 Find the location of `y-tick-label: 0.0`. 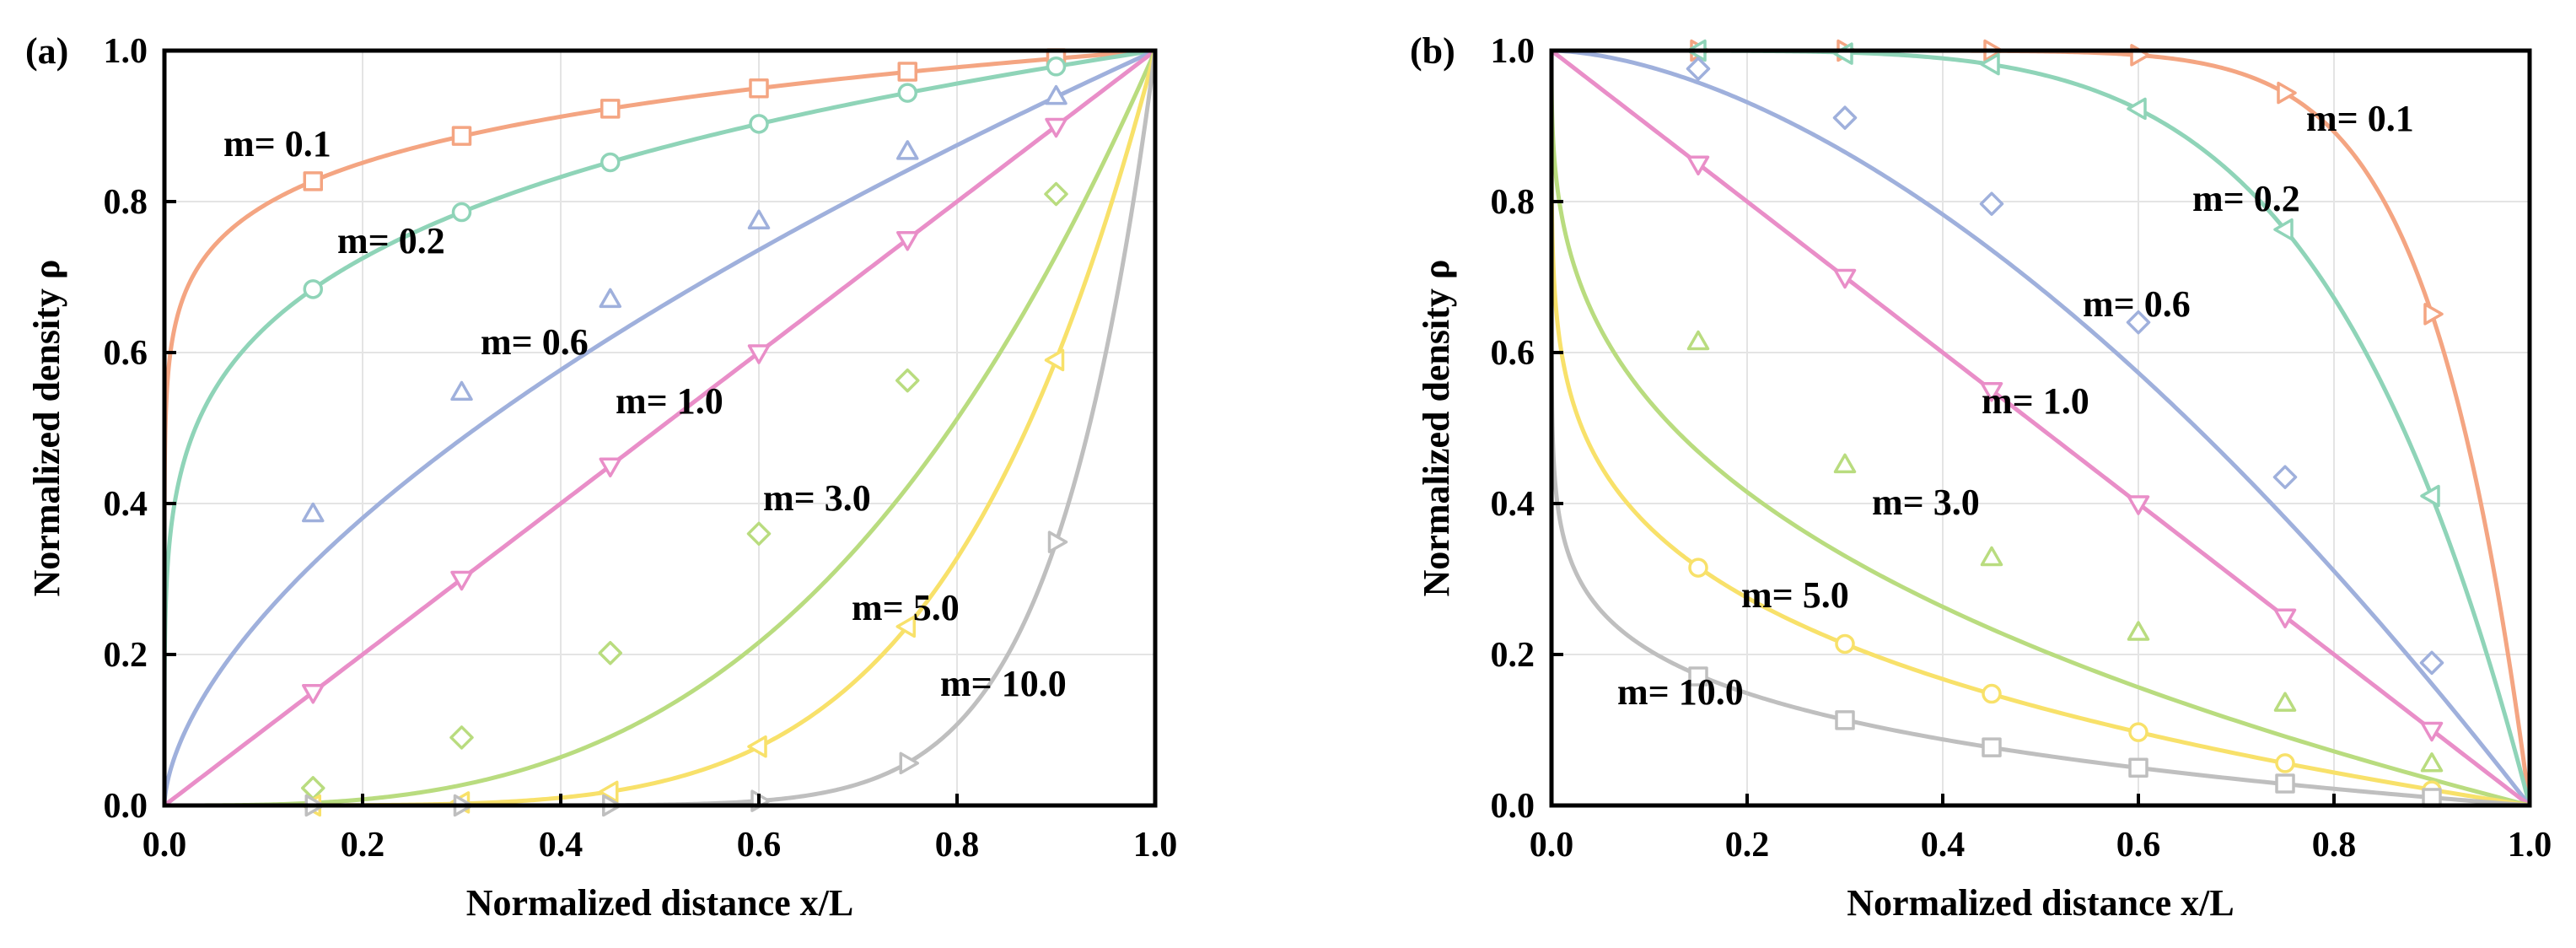

y-tick-label: 0.0 is located at coordinates (126, 806).